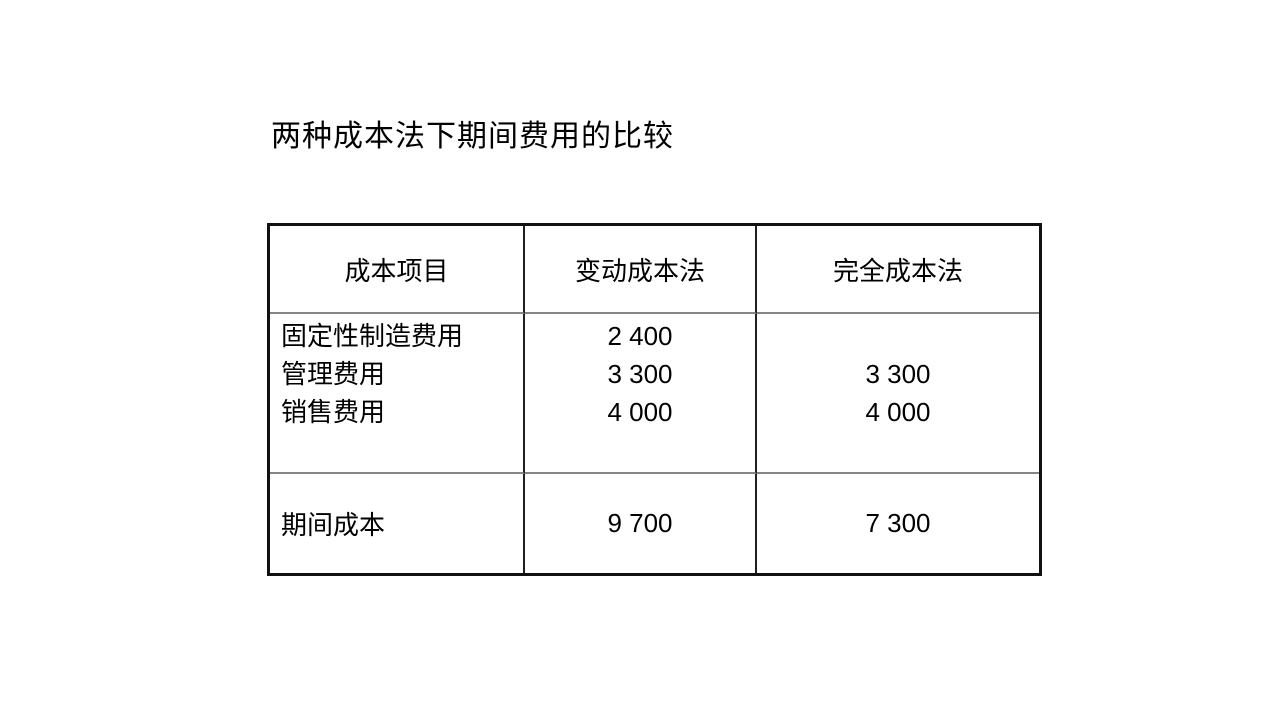 The image size is (1280, 720). I want to click on full-value-administrative: 3 300, so click(898, 374).